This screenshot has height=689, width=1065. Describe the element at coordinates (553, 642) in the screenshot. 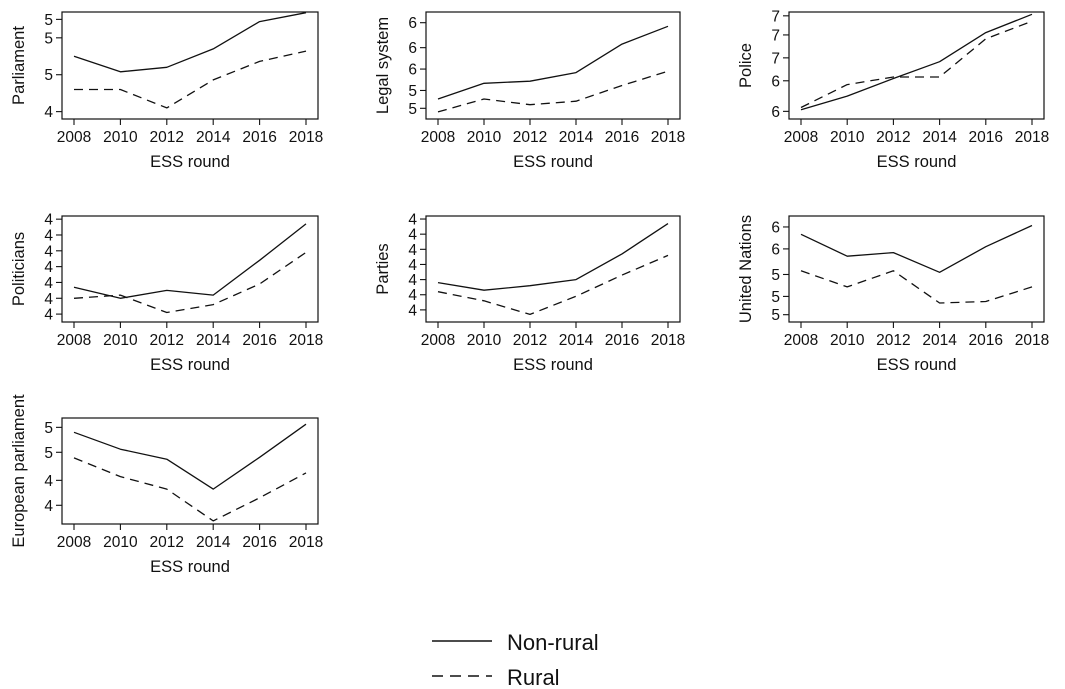

I see `legend-label-non-rural: Non-rural` at that location.